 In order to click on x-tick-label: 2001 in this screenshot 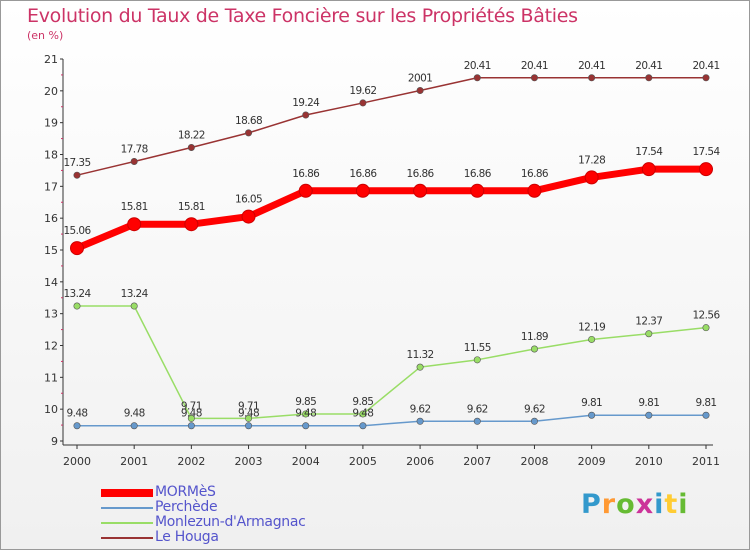, I will do `click(134, 461)`.